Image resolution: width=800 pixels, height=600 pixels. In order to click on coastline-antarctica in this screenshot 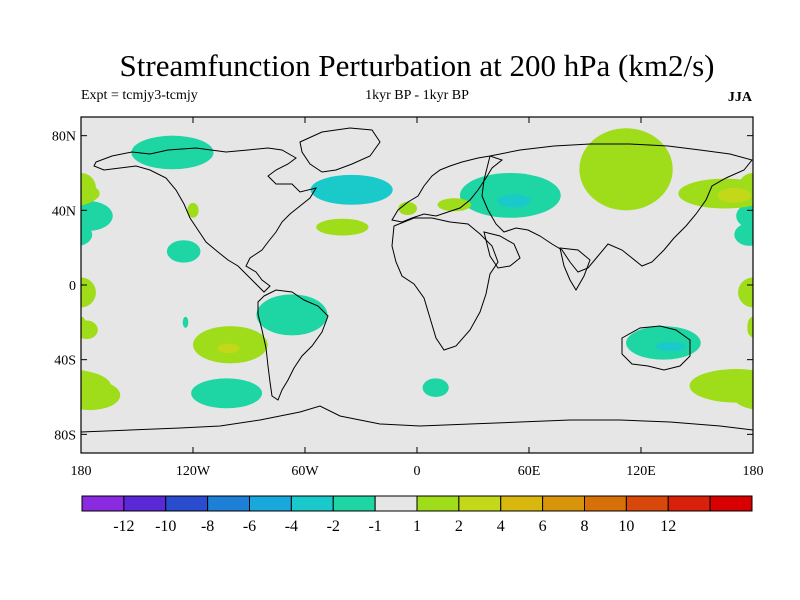, I will do `click(417, 419)`.